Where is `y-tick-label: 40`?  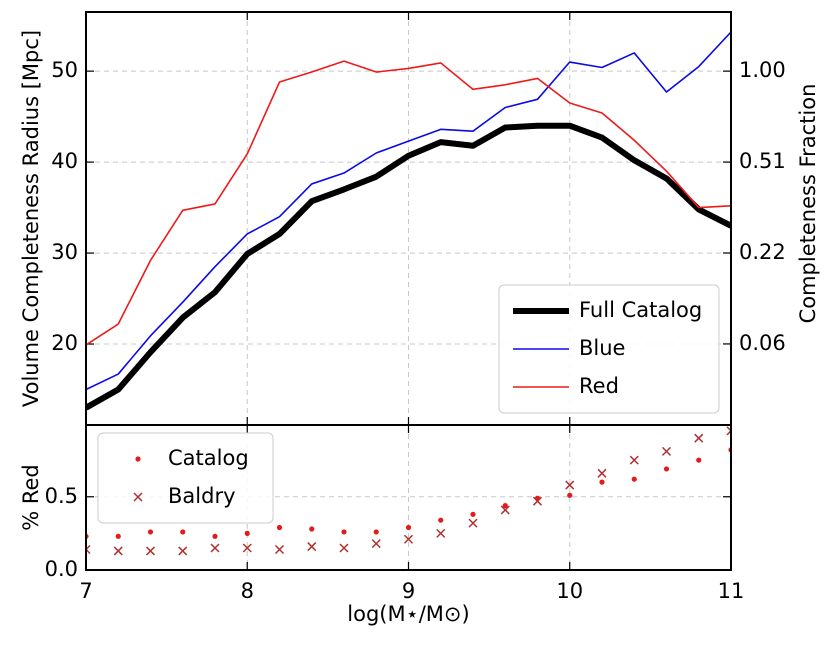 y-tick-label: 40 is located at coordinates (64, 161).